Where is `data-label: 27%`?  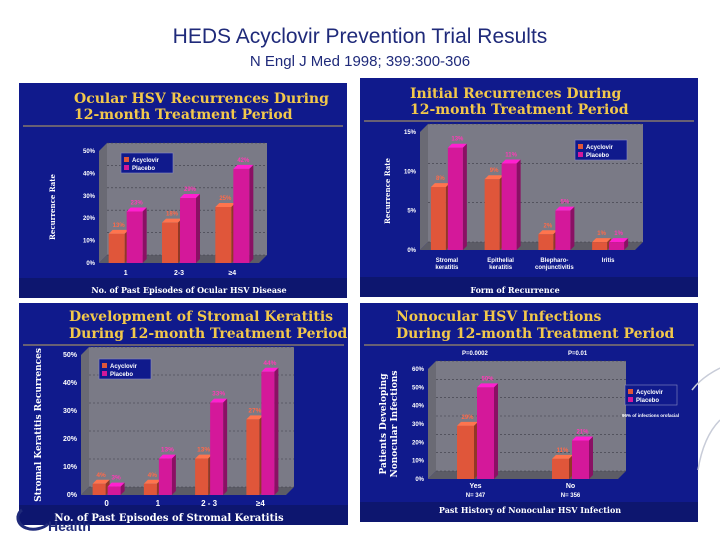 data-label: 27% is located at coordinates (254, 410).